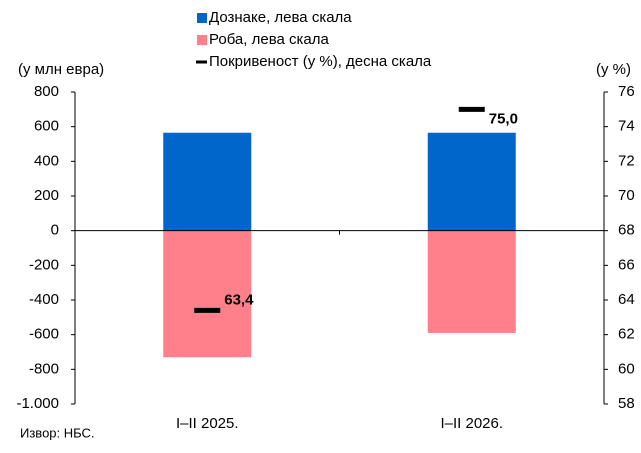 The width and height of the screenshot is (641, 453). What do you see at coordinates (207, 423) in the screenshot?
I see `x-tick-label: I–II 2025.` at bounding box center [207, 423].